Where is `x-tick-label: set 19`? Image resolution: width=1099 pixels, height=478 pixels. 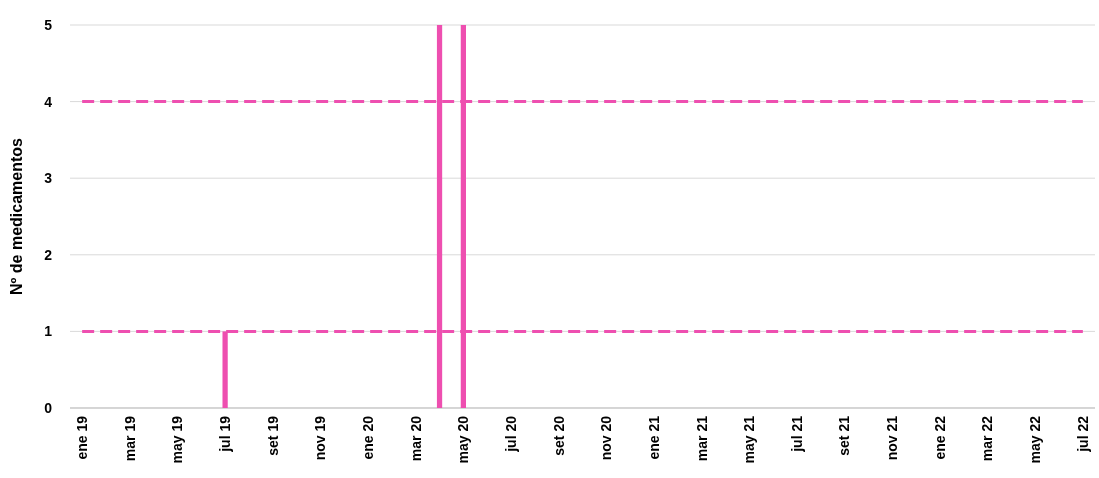 x-tick-label: set 19 is located at coordinates (272, 435).